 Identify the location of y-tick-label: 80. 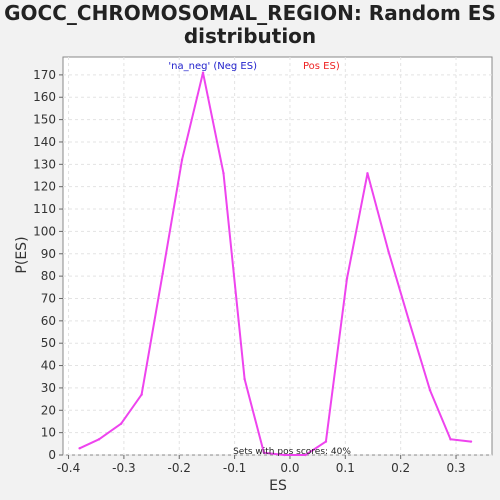
(48, 276).